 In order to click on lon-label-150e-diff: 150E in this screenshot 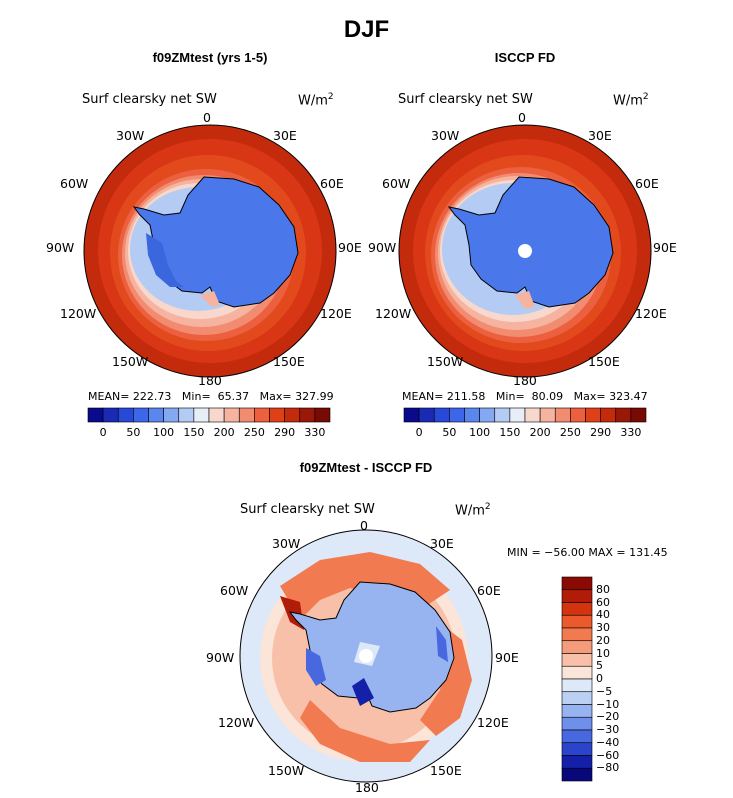, I will do `click(446, 770)`.